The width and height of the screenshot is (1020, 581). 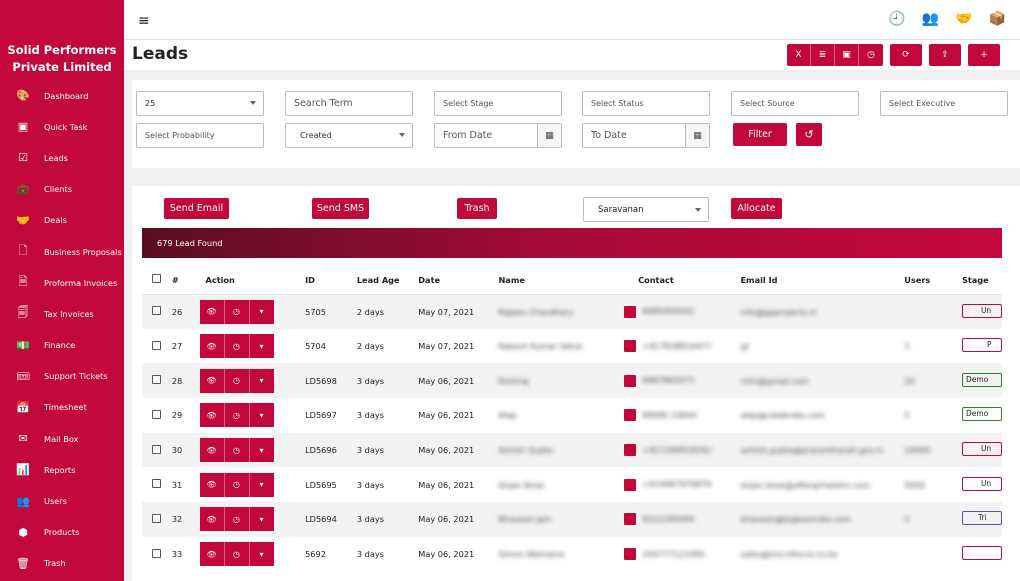 I want to click on menu-toggle-icon: ≡, so click(x=144, y=21).